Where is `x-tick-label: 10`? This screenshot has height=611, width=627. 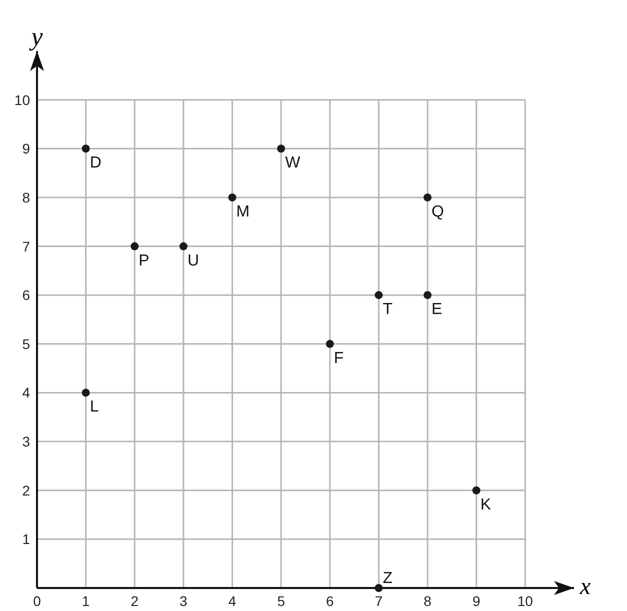
x-tick-label: 10 is located at coordinates (525, 601).